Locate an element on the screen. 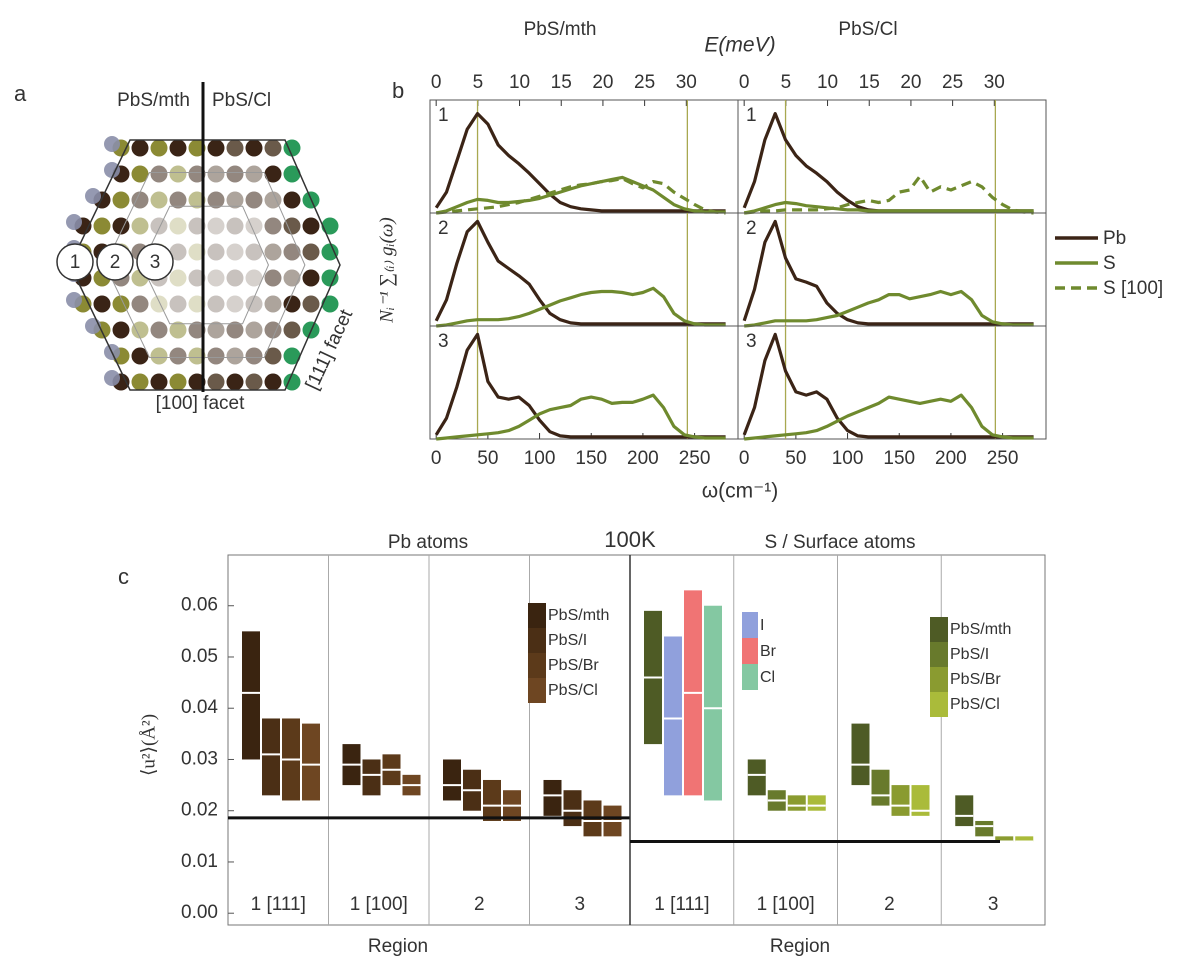 This screenshot has width=1191, height=972. y-tick-label: 0.04 is located at coordinates (199, 707).